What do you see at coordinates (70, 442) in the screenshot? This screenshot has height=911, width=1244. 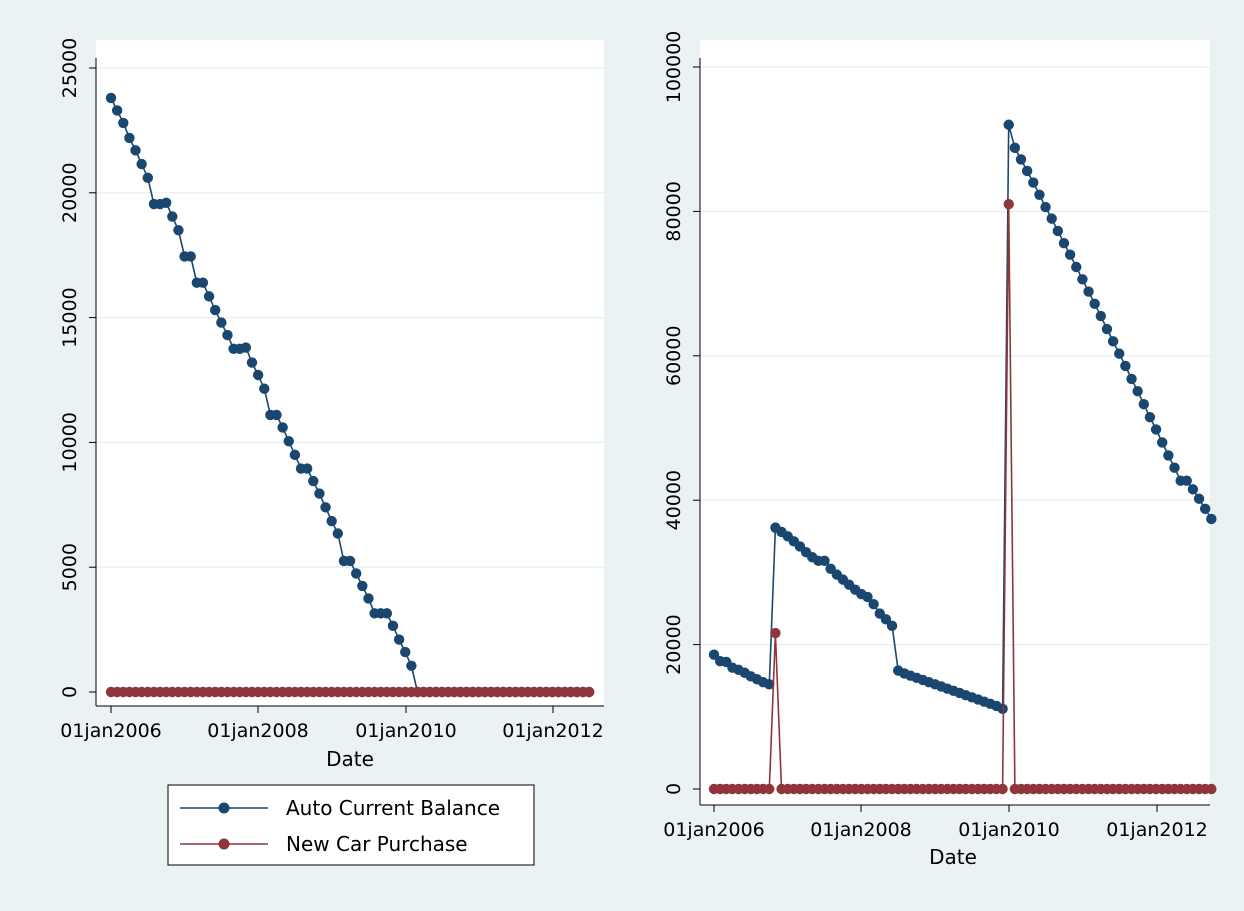 I see `y-tick-label: 10000` at bounding box center [70, 442].